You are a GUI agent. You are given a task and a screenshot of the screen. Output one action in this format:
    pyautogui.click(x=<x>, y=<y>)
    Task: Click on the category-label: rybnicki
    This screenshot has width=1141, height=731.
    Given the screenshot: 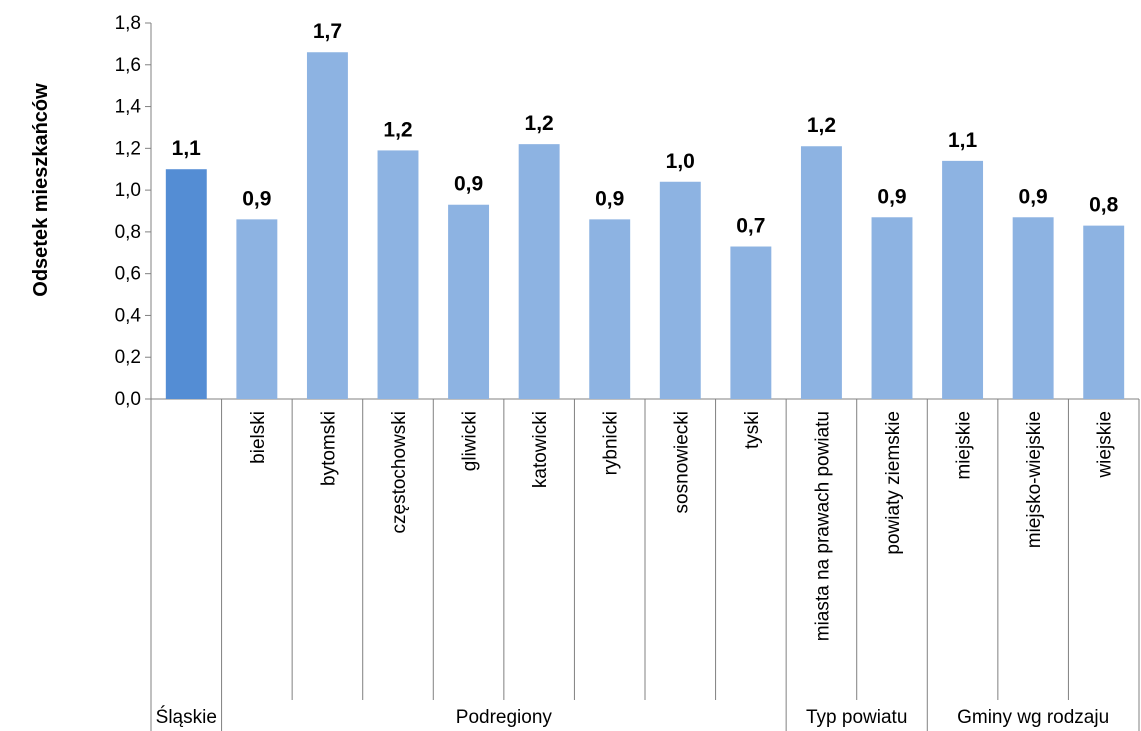 What is the action you would take?
    pyautogui.click(x=611, y=443)
    